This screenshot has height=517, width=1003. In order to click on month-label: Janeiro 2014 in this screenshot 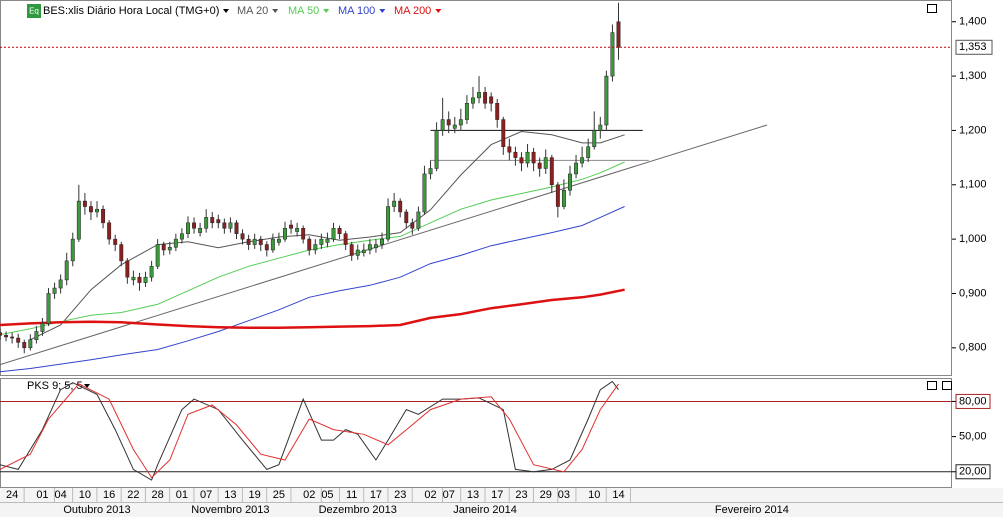, I will do `click(485, 510)`.